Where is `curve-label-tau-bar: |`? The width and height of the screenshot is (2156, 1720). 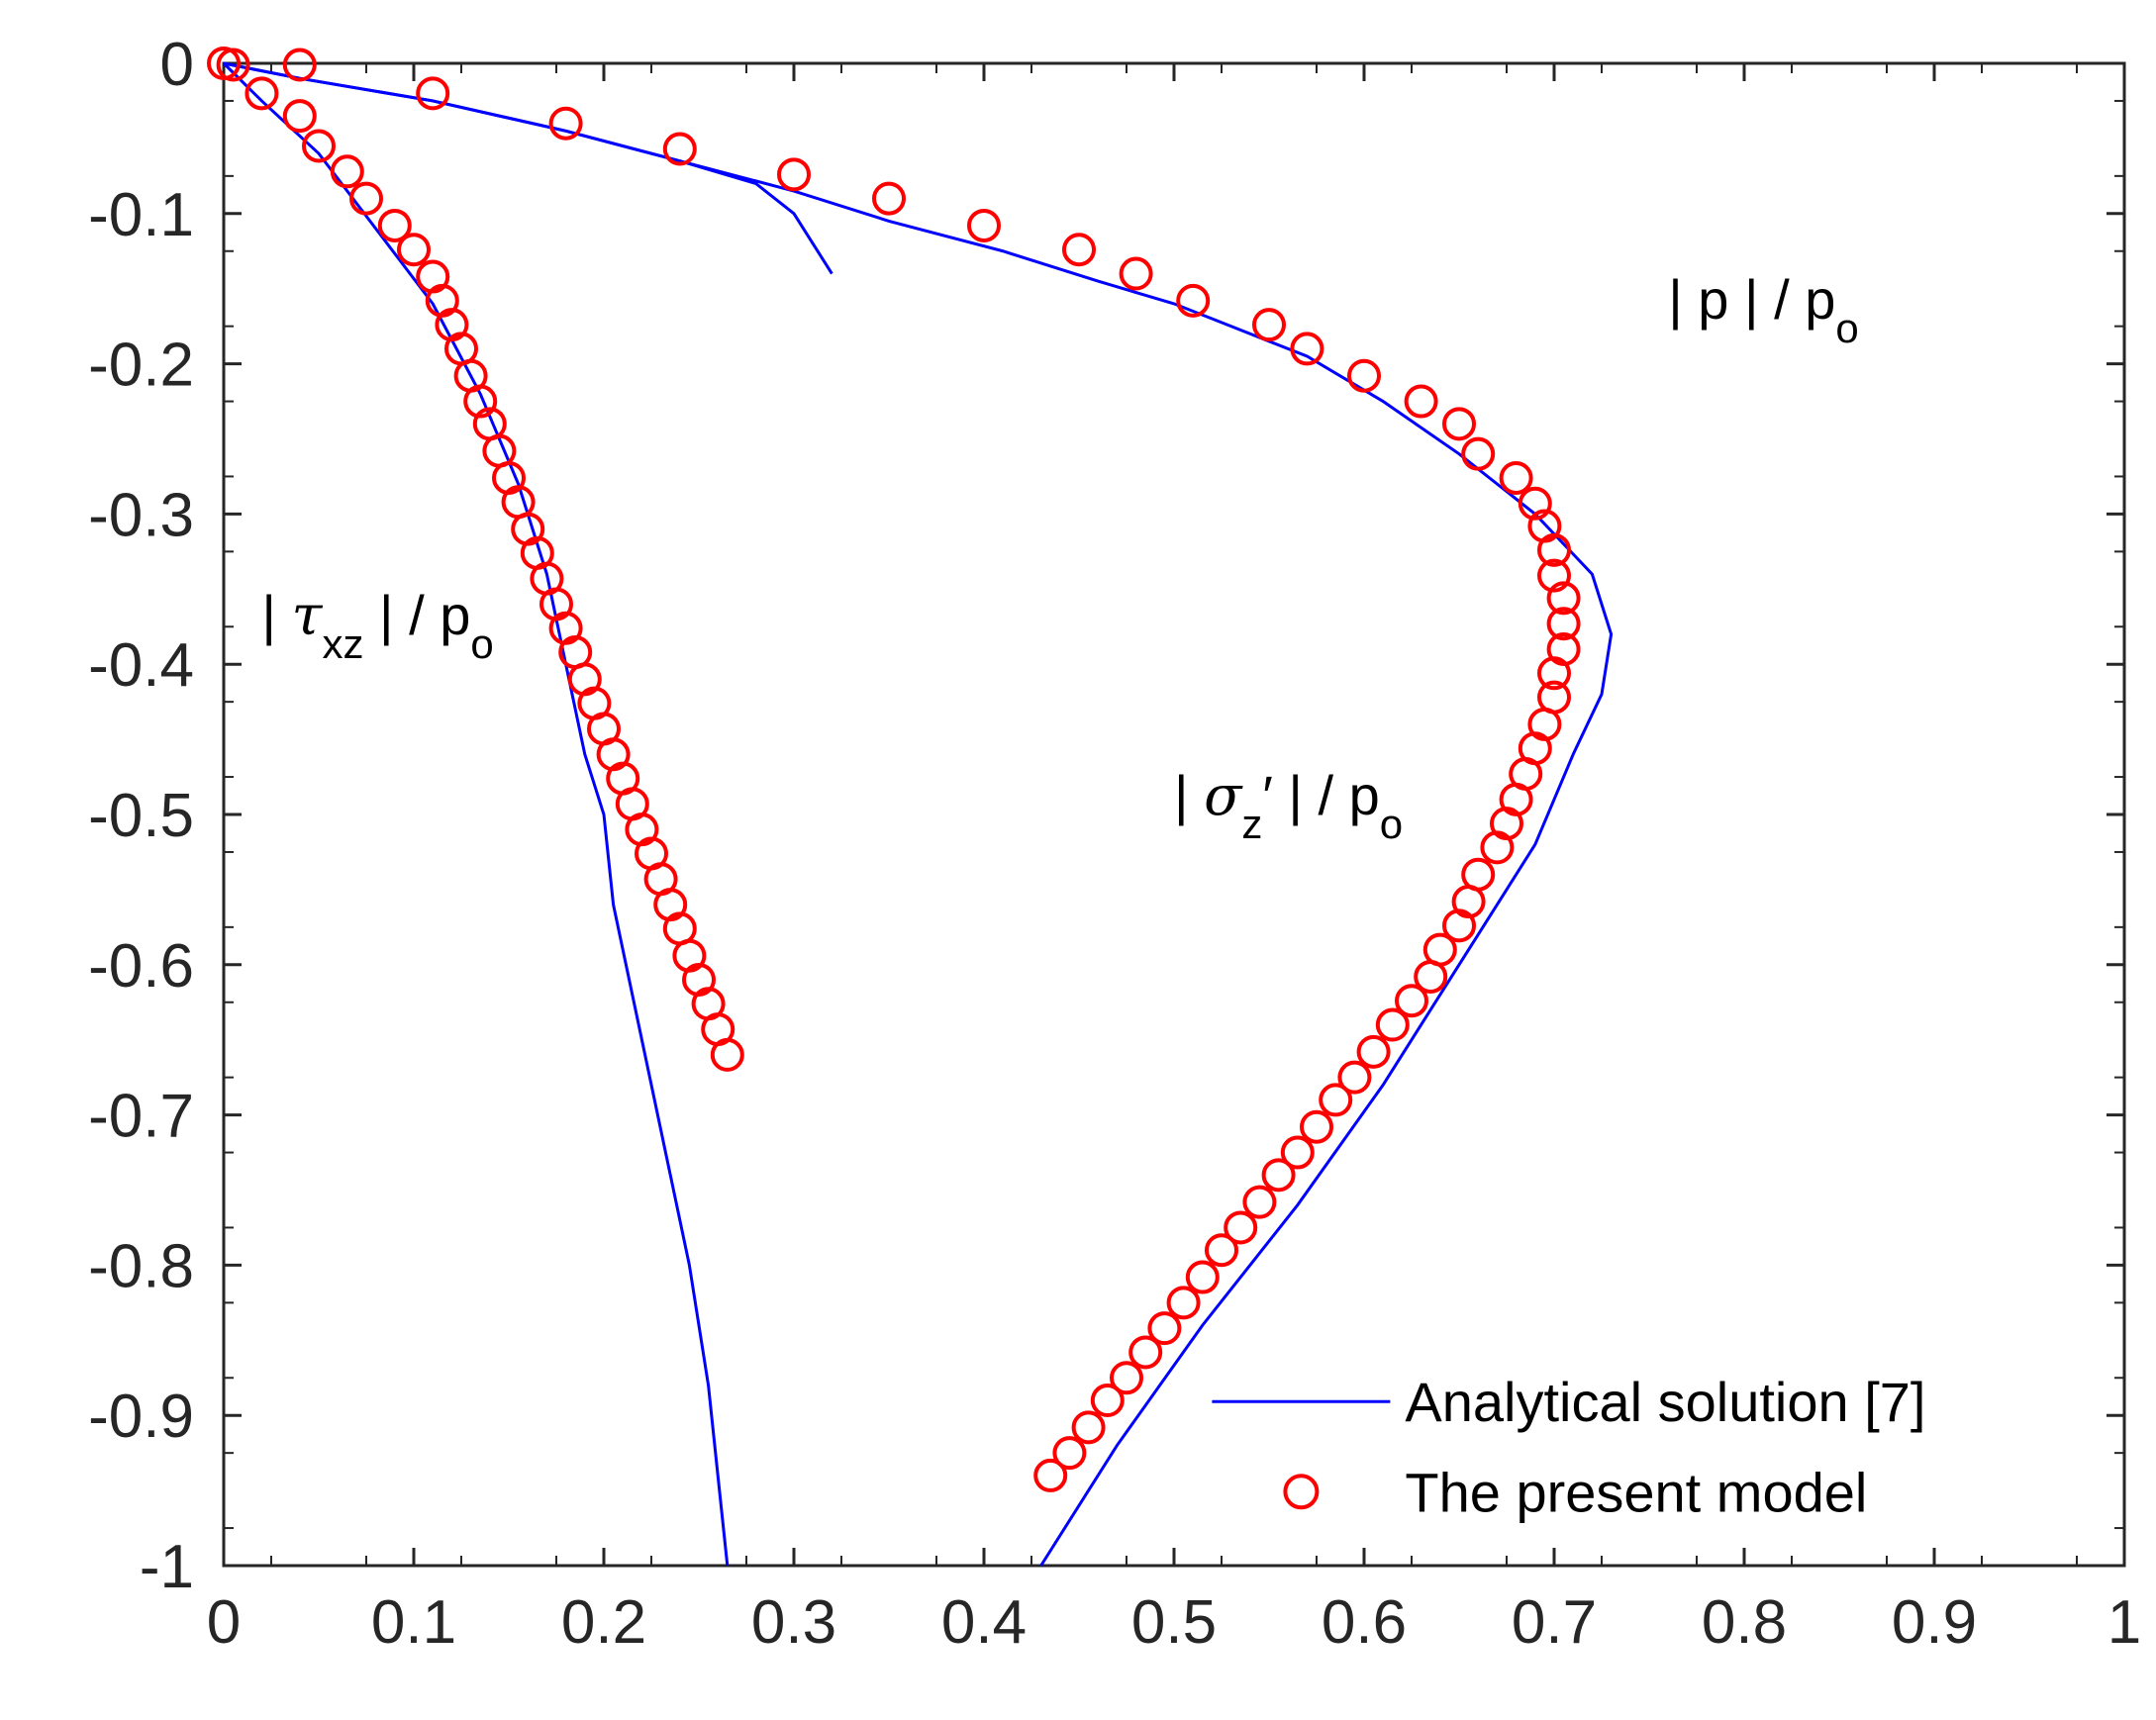
curve-label-tau-bar: | is located at coordinates (276, 615).